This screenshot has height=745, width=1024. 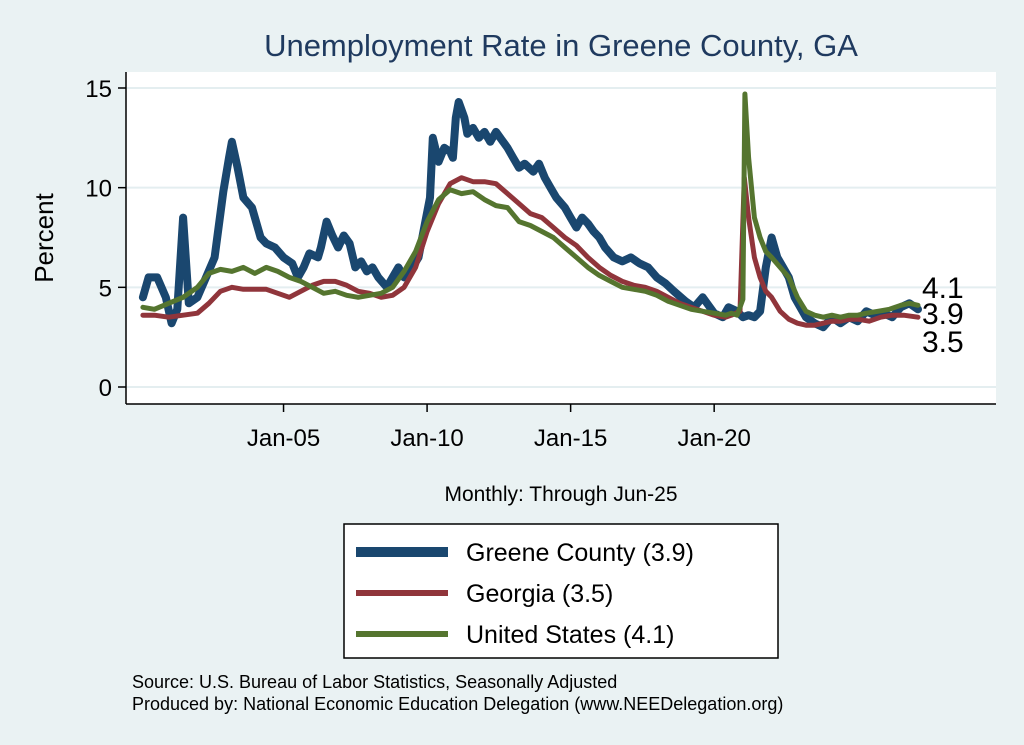 What do you see at coordinates (561, 45) in the screenshot?
I see `chart-title: Unemployment Rate in Greene County, GA` at bounding box center [561, 45].